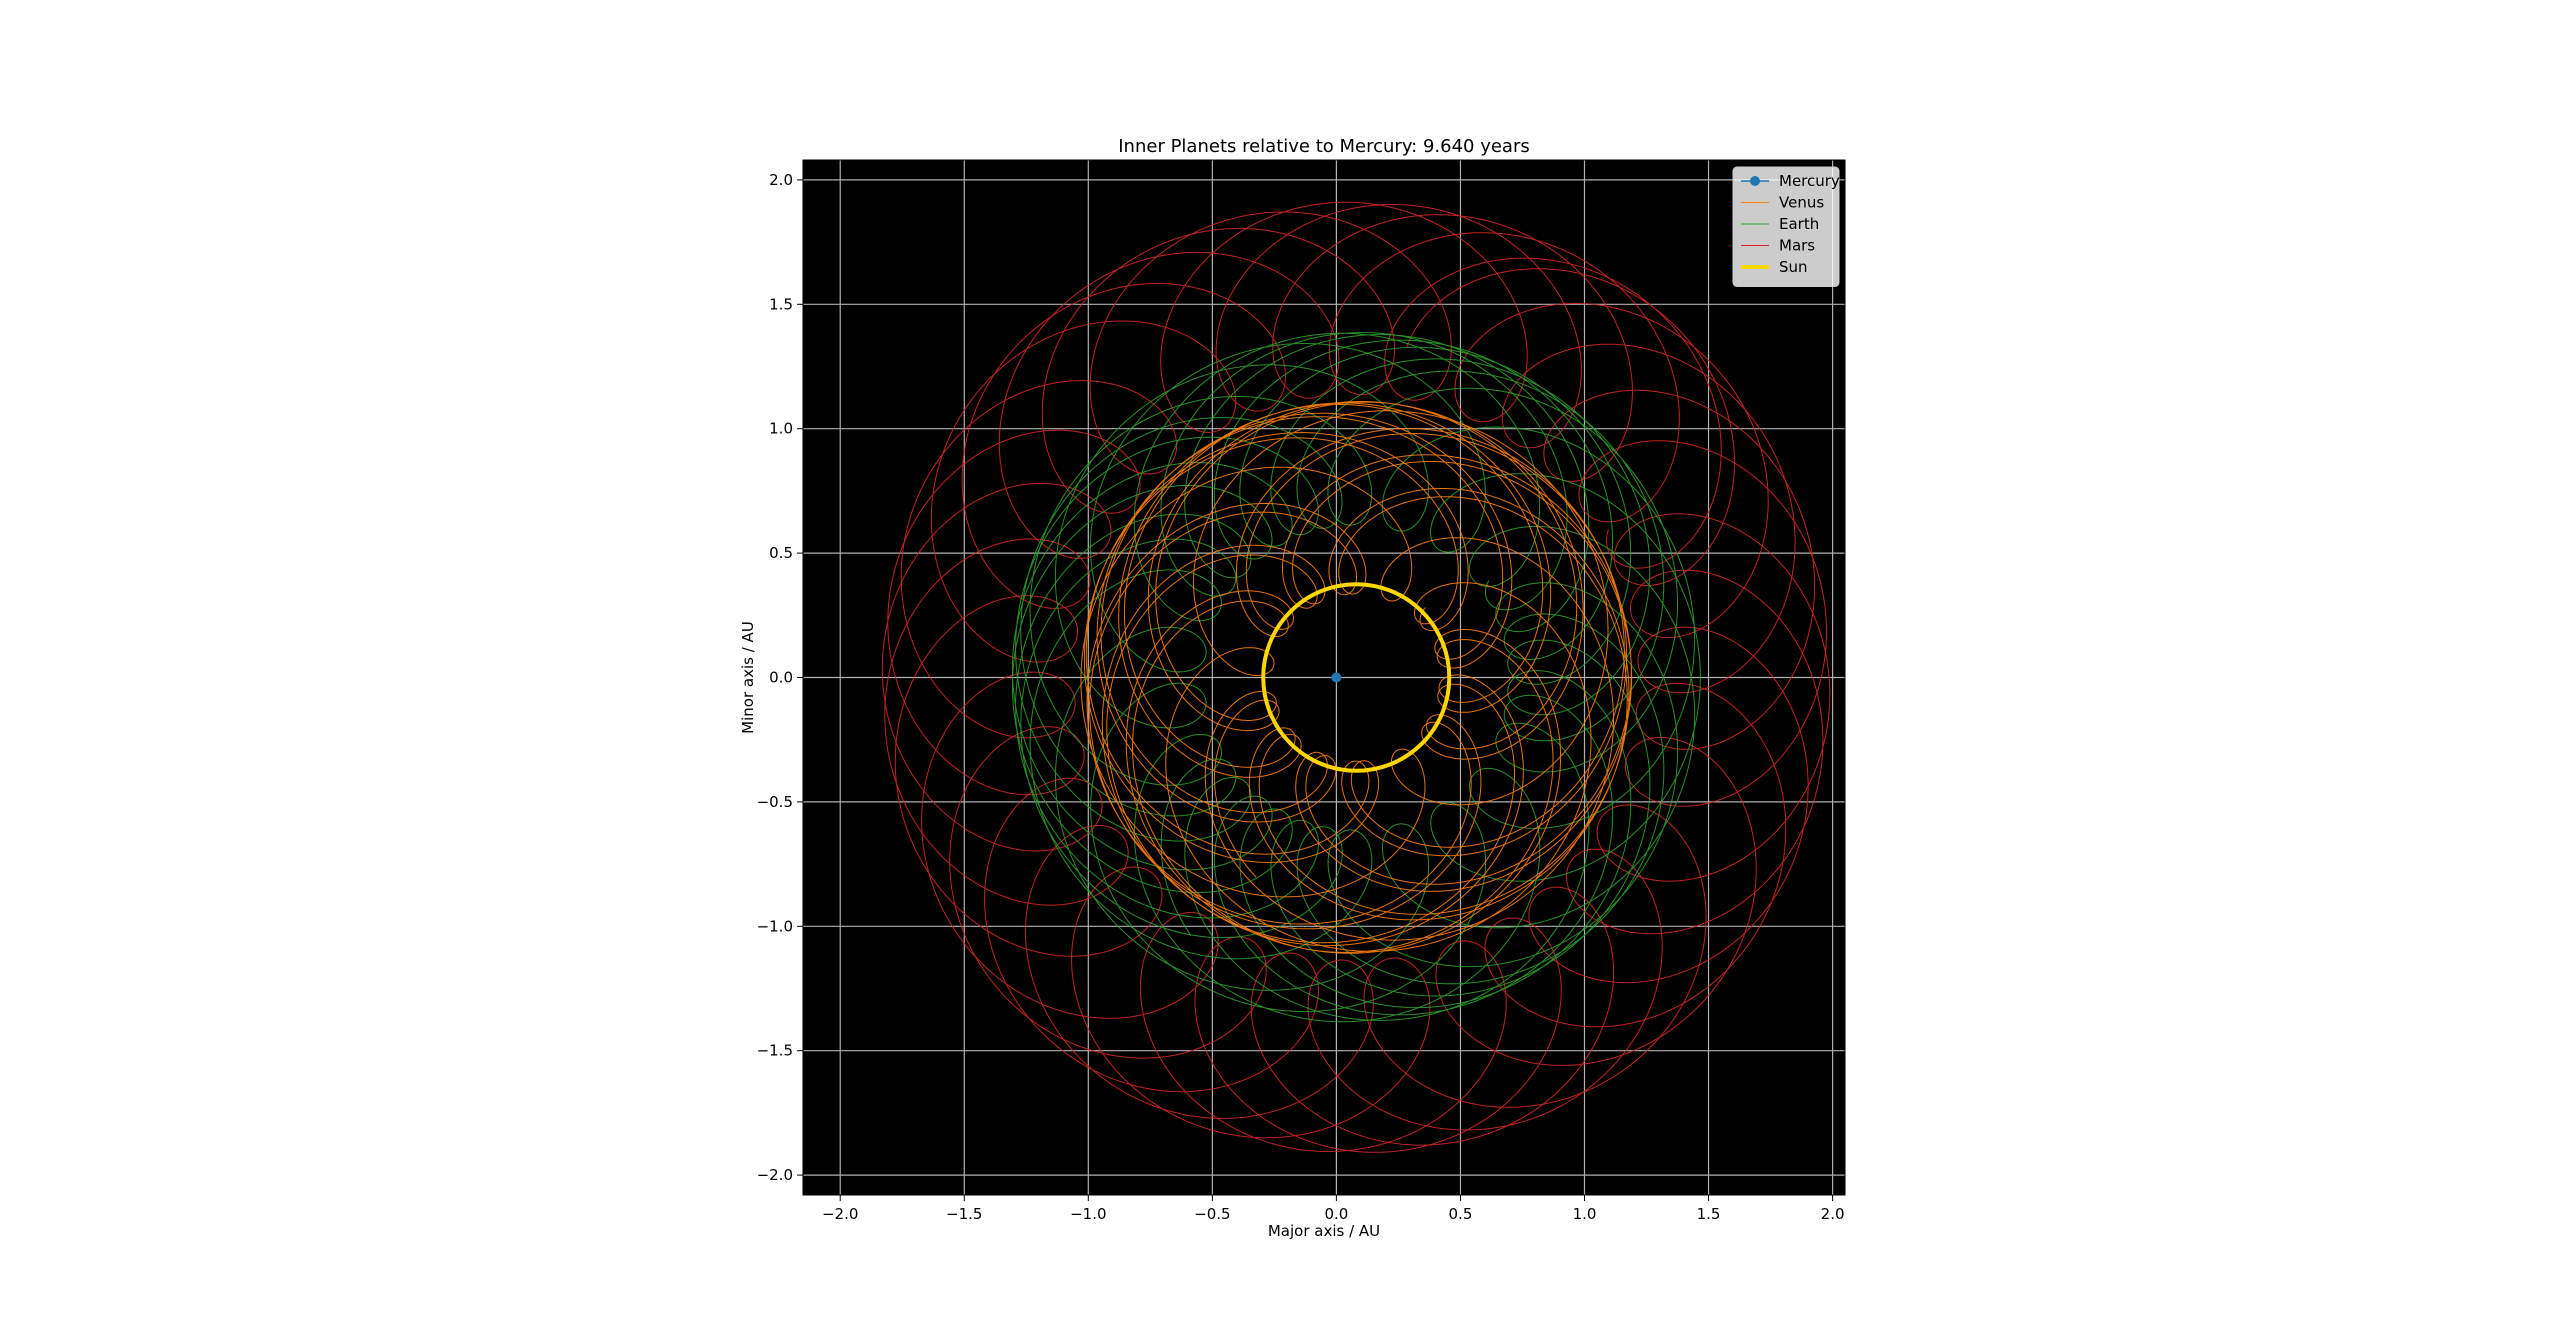 This screenshot has height=1327, width=2560. What do you see at coordinates (781, 553) in the screenshot?
I see `y-tick-label: 0.5` at bounding box center [781, 553].